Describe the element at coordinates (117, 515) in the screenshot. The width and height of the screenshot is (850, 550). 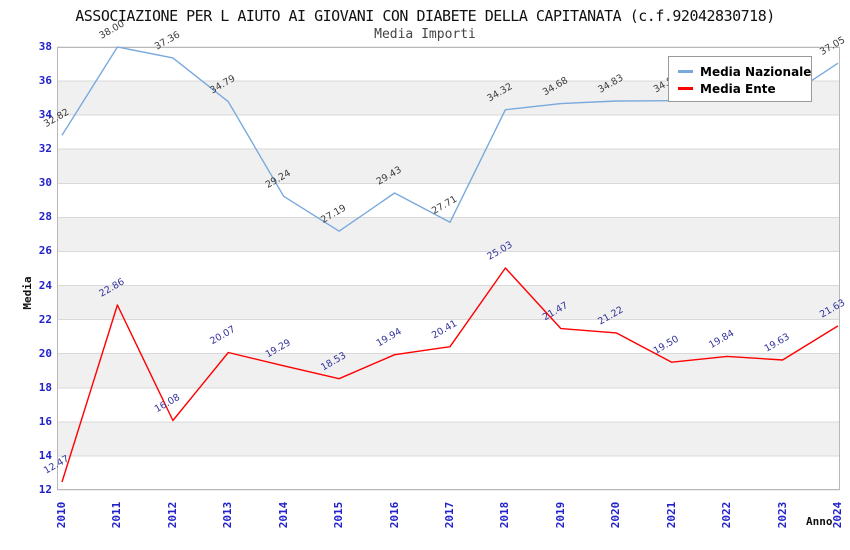
I see `x-tick-label: 2011` at that location.